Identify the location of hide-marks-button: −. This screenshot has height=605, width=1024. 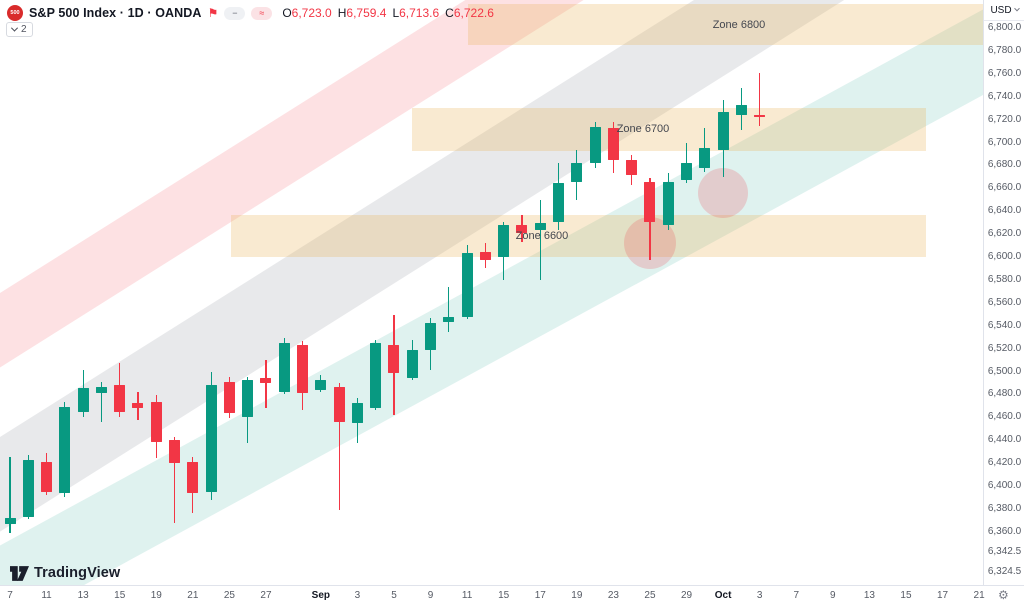
(235, 13).